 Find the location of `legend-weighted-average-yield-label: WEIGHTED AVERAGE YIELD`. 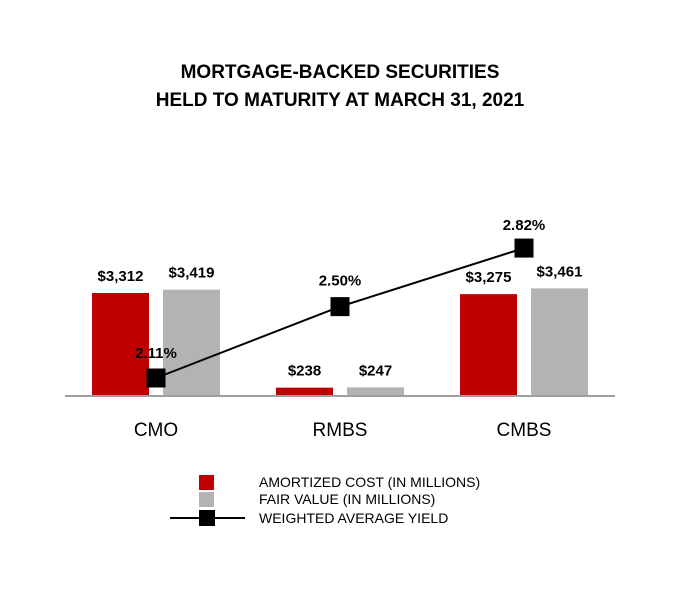

legend-weighted-average-yield-label: WEIGHTED AVERAGE YIELD is located at coordinates (353, 518).